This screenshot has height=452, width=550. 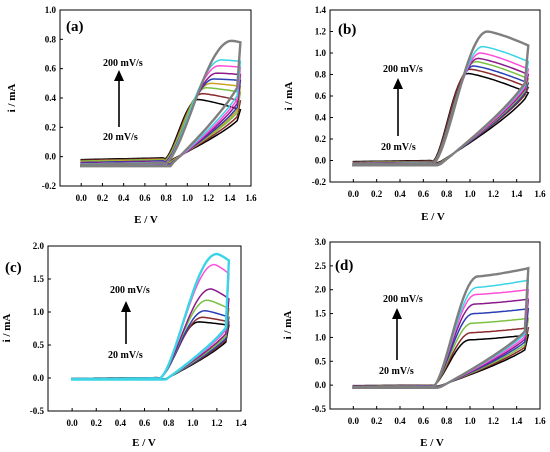 What do you see at coordinates (51, 98) in the screenshot?
I see `ytick-label-a: 0.4` at bounding box center [51, 98].